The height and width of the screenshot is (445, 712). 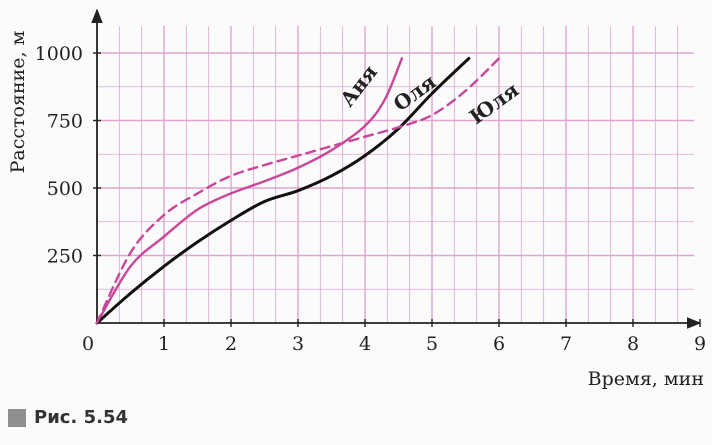 I want to click on y-tick-label: 250, so click(x=65, y=257).